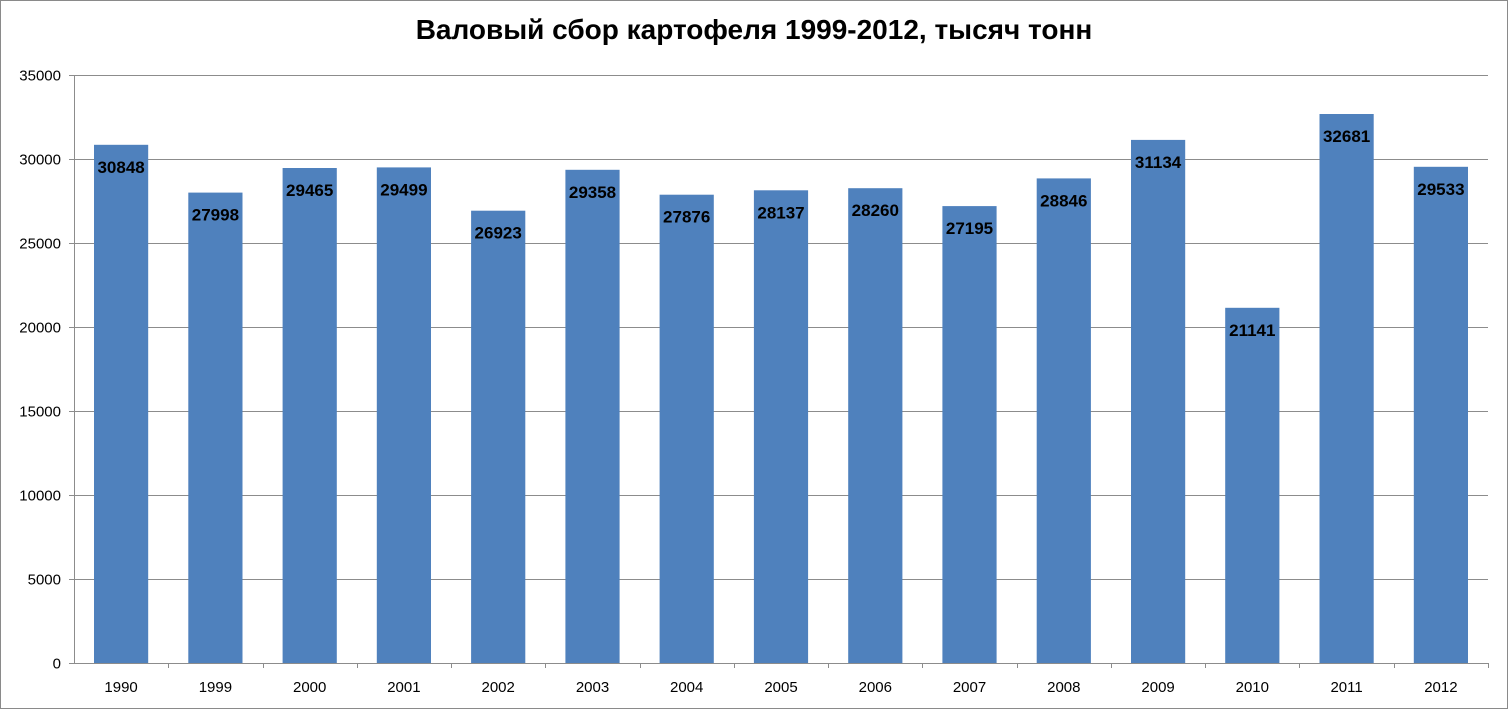 The image size is (1508, 709). What do you see at coordinates (121, 404) in the screenshot?
I see `bar-1990` at bounding box center [121, 404].